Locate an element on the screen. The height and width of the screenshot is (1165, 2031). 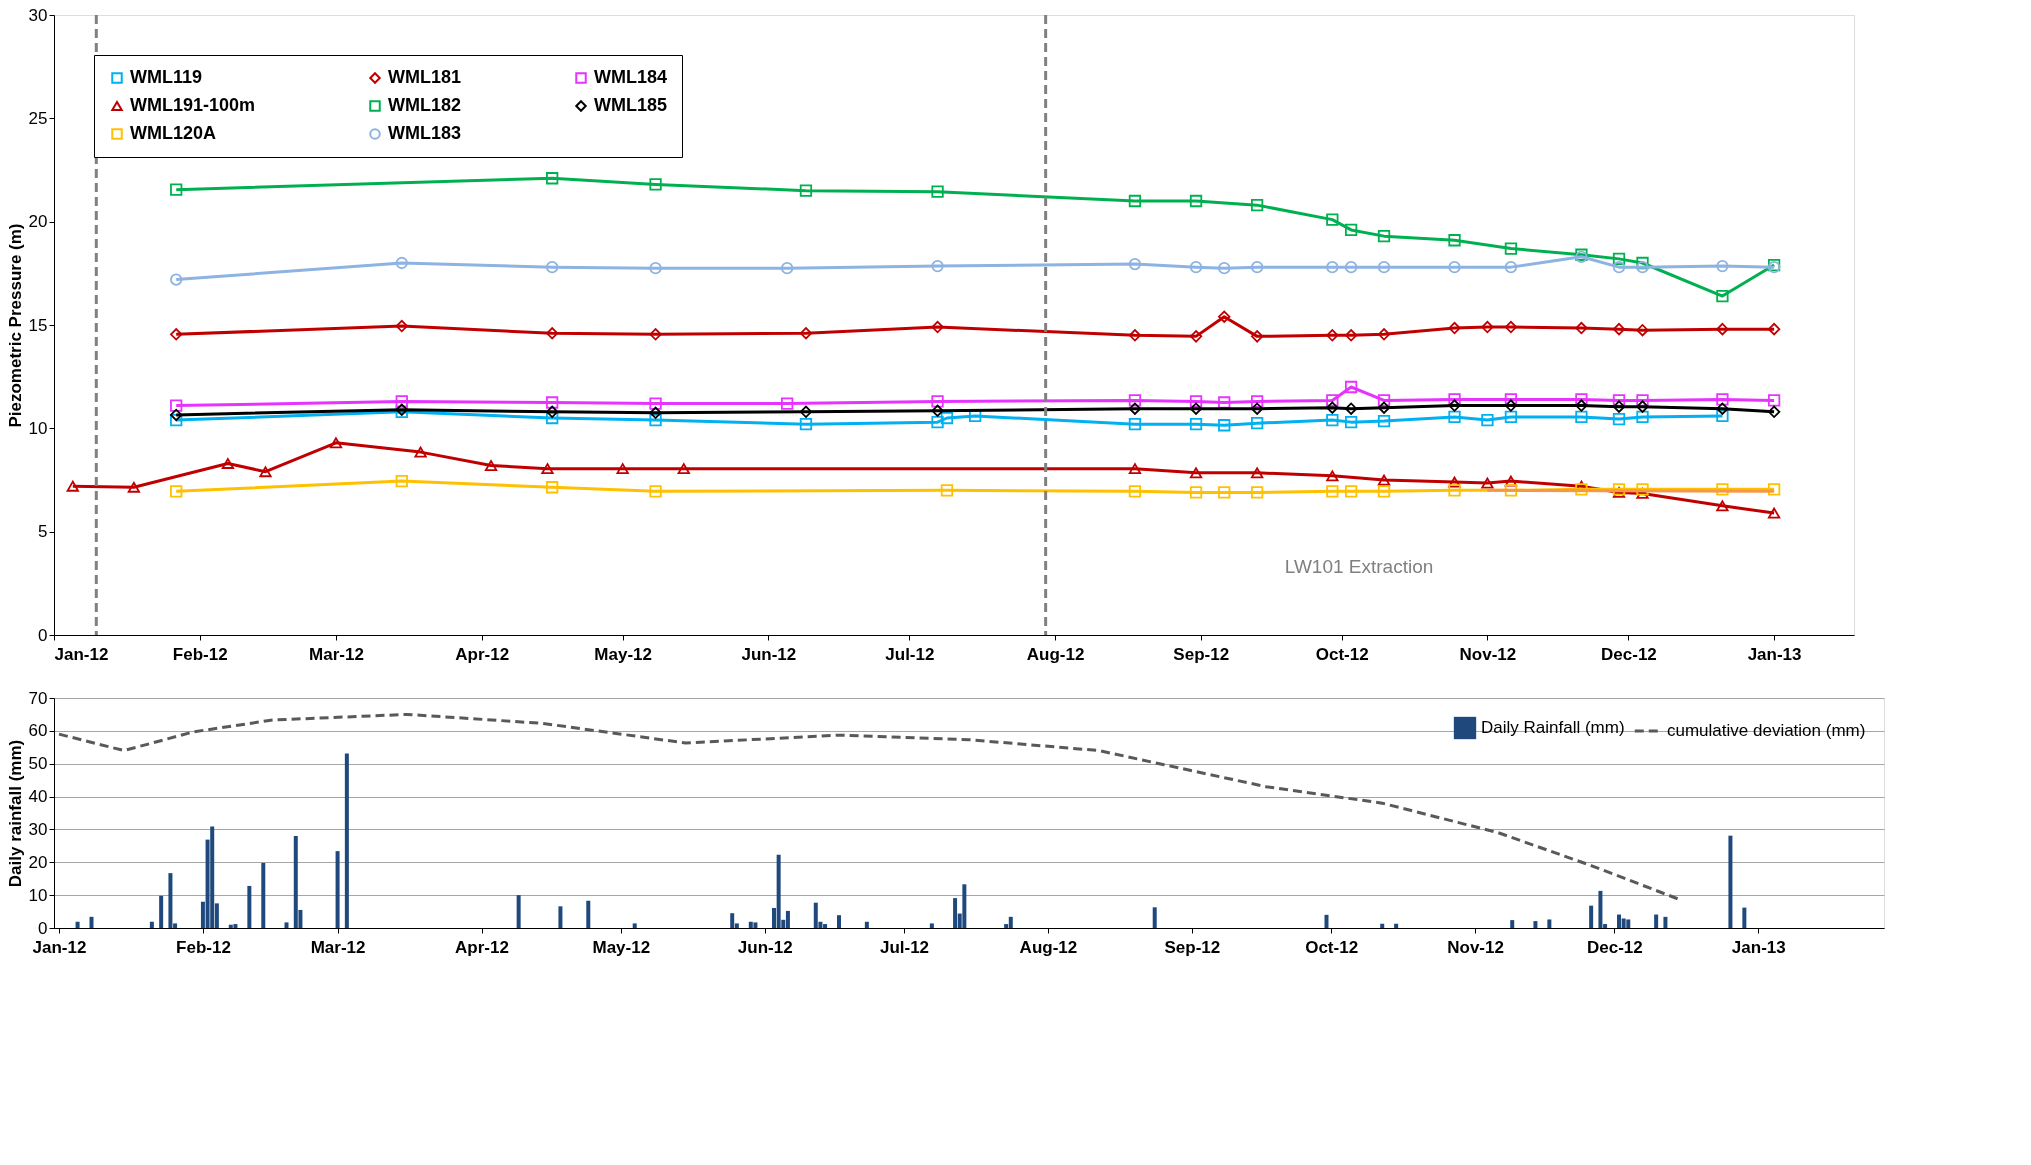
annotation: LW101 Extraction is located at coordinates (1359, 566).